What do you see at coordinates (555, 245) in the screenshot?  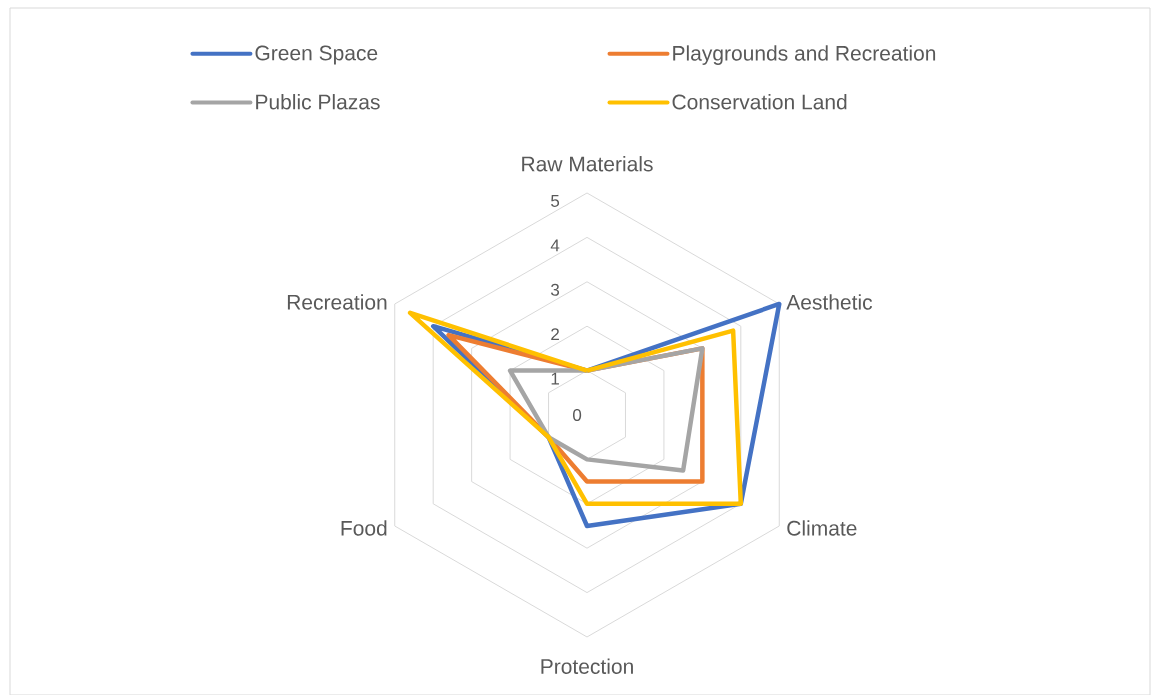 I see `y-tick-label: 4` at bounding box center [555, 245].